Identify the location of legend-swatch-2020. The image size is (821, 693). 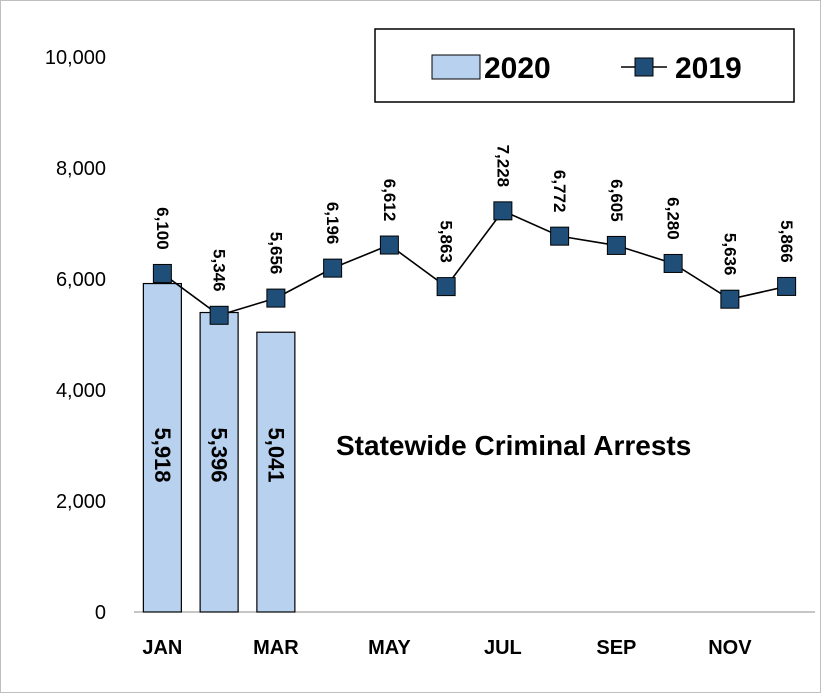
(456, 67).